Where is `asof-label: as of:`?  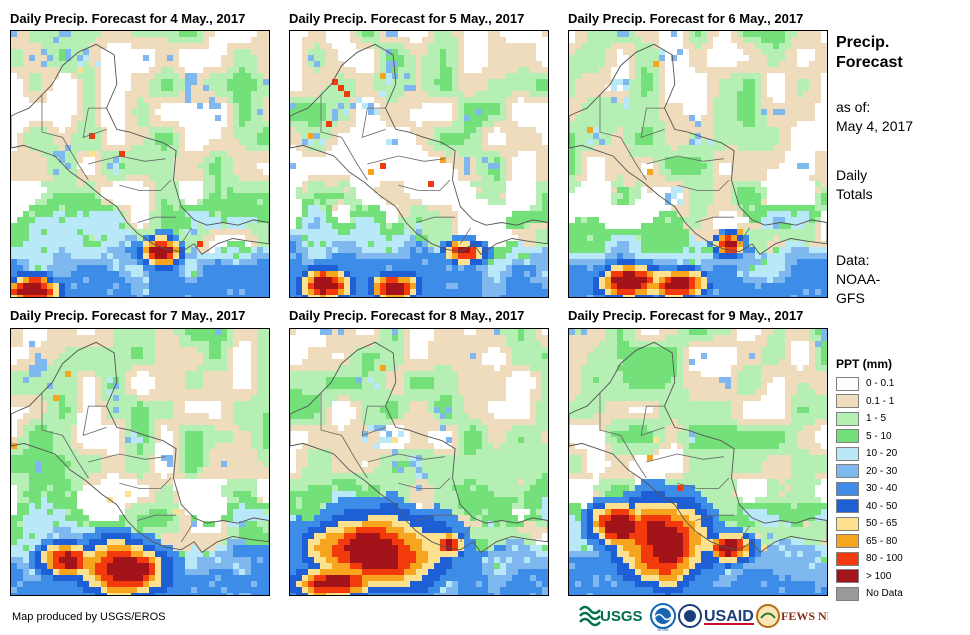
asof-label: as of: is located at coordinates (853, 107).